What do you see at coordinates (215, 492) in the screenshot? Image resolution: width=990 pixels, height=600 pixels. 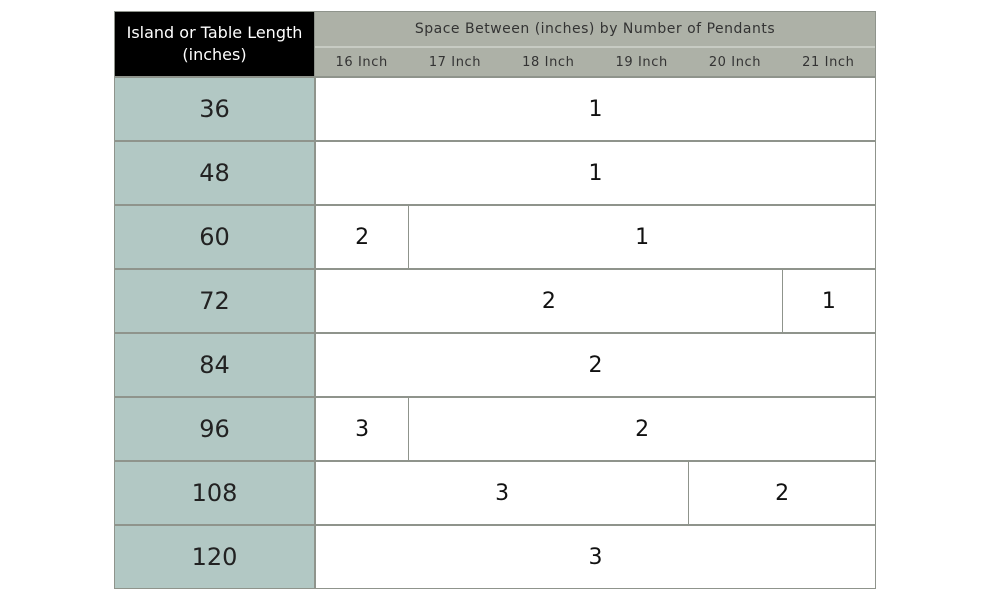 I see `row-header-length: 108` at bounding box center [215, 492].